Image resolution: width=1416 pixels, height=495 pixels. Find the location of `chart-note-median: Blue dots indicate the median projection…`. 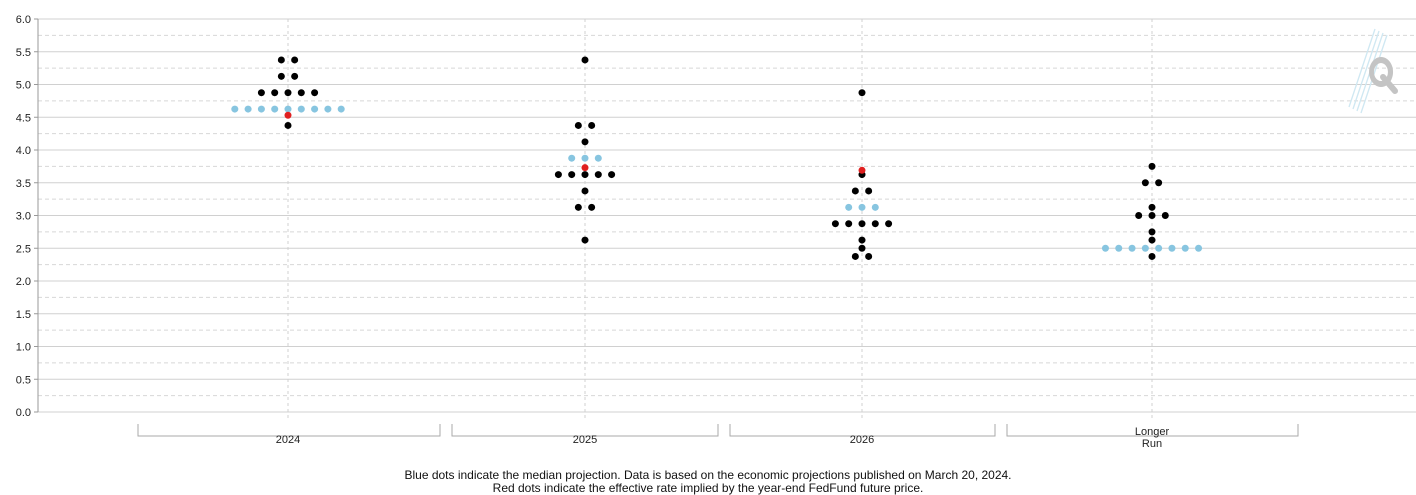

chart-note-median: Blue dots indicate the median projection… is located at coordinates (708, 475).